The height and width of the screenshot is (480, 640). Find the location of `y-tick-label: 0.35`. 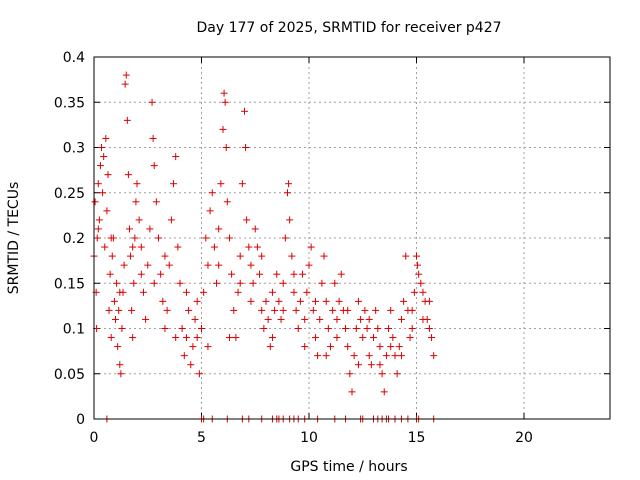

y-tick-label: 0.35 is located at coordinates (69, 103).